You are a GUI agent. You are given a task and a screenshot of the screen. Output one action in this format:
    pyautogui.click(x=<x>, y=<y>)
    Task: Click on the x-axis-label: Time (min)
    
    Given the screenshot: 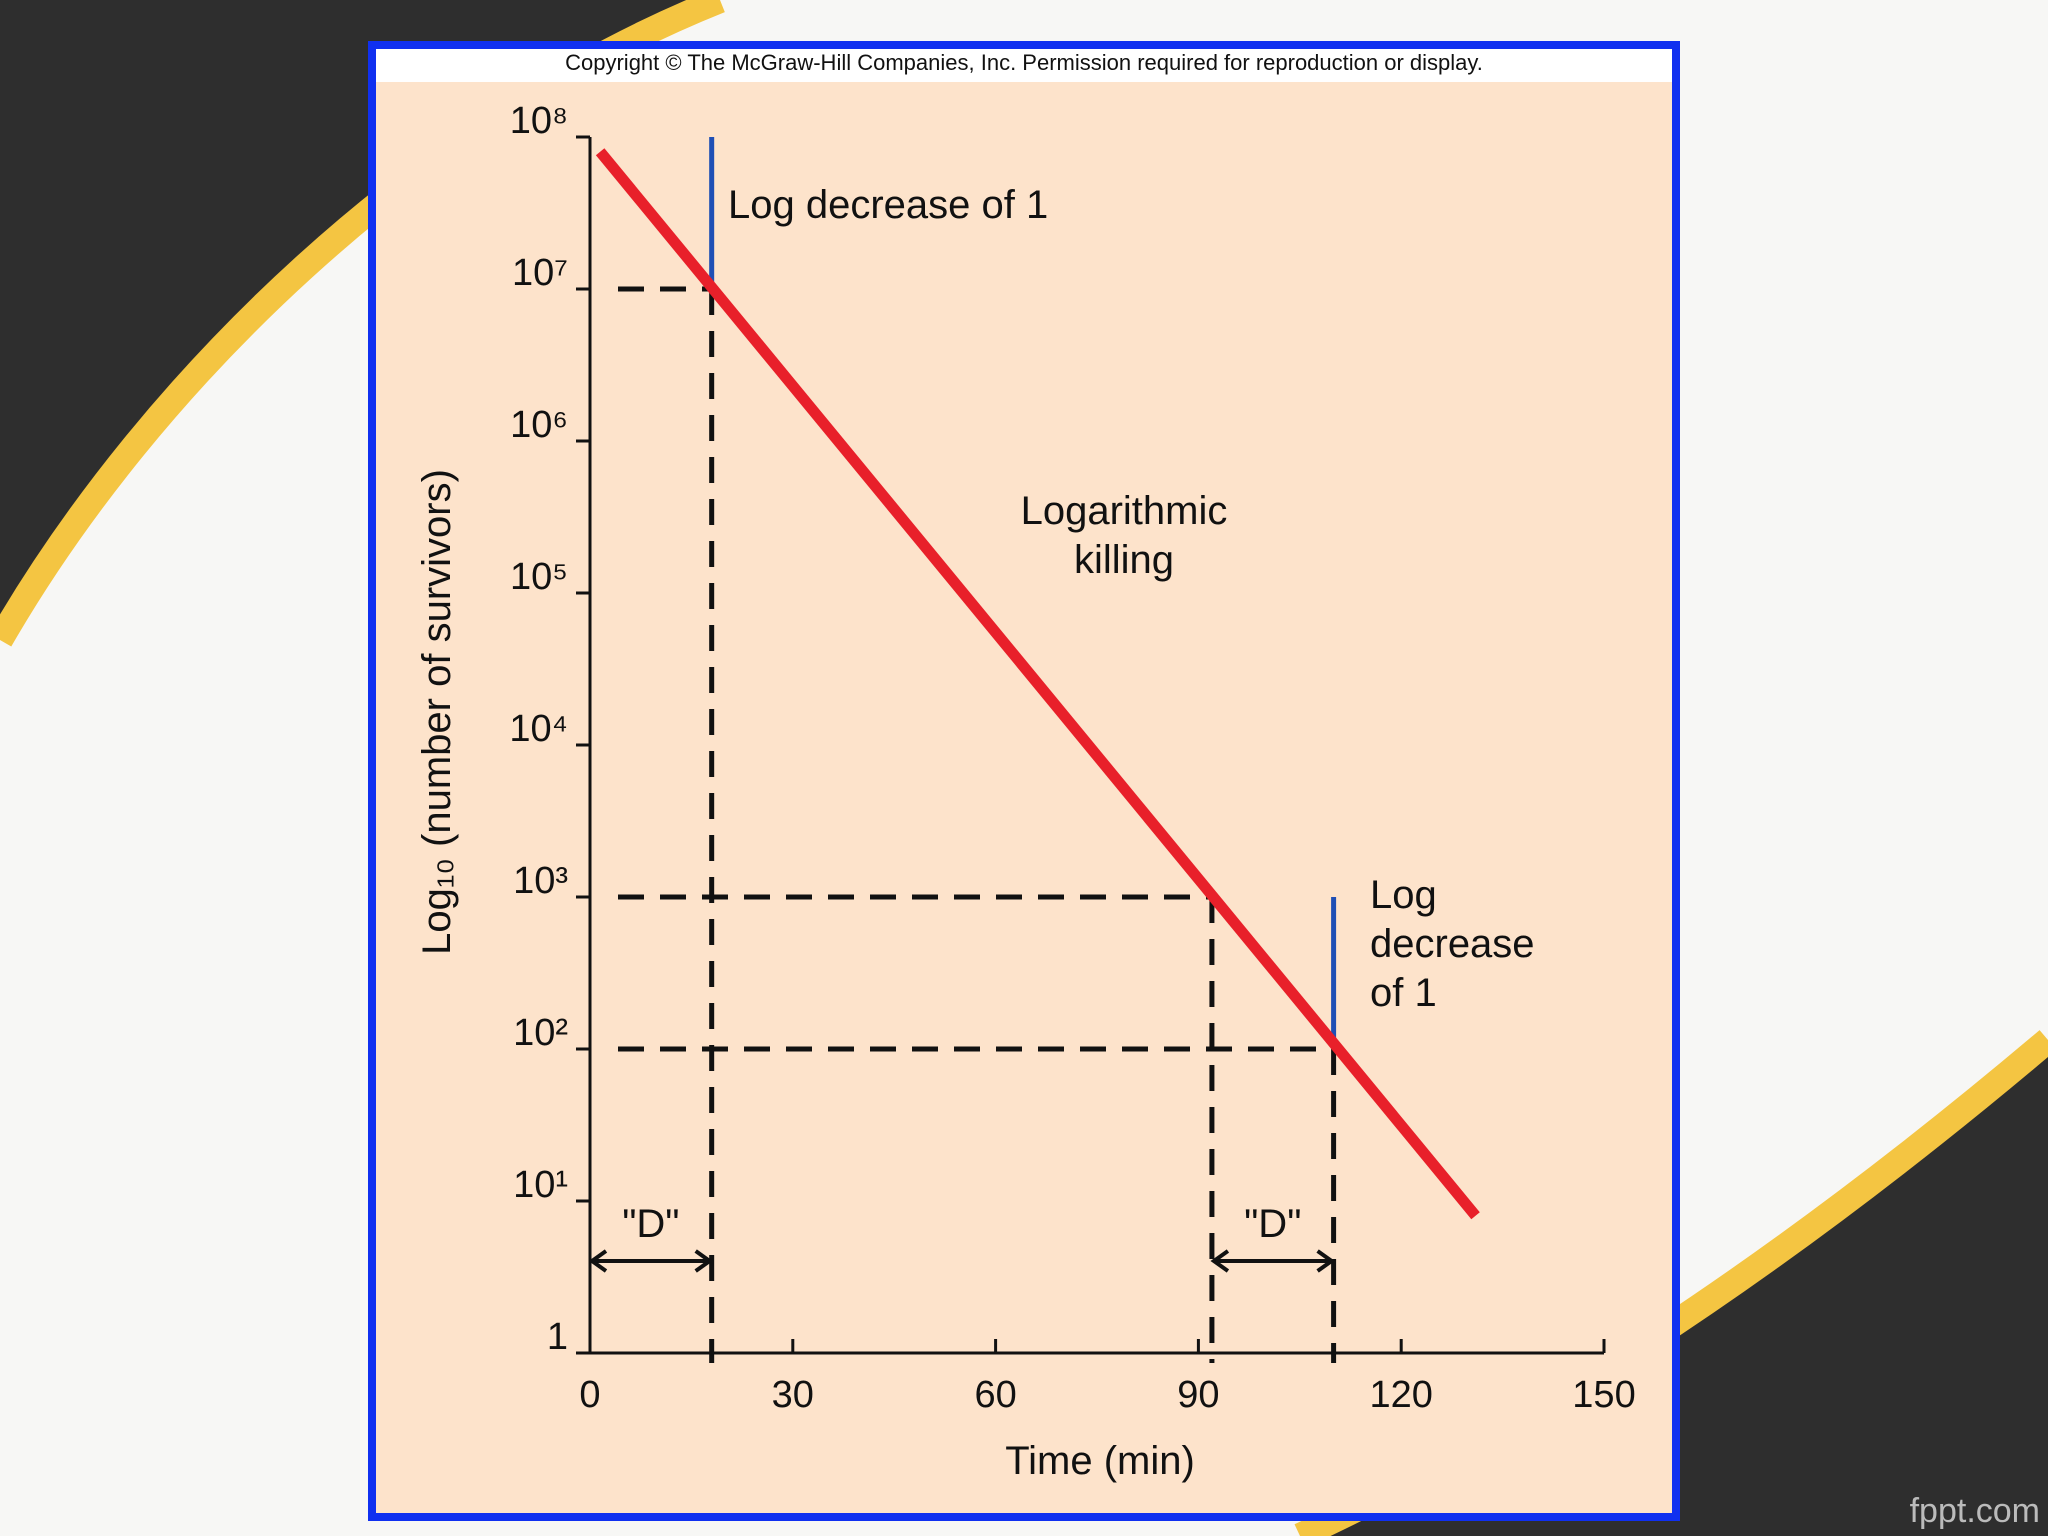 What is the action you would take?
    pyautogui.click(x=1100, y=1461)
    